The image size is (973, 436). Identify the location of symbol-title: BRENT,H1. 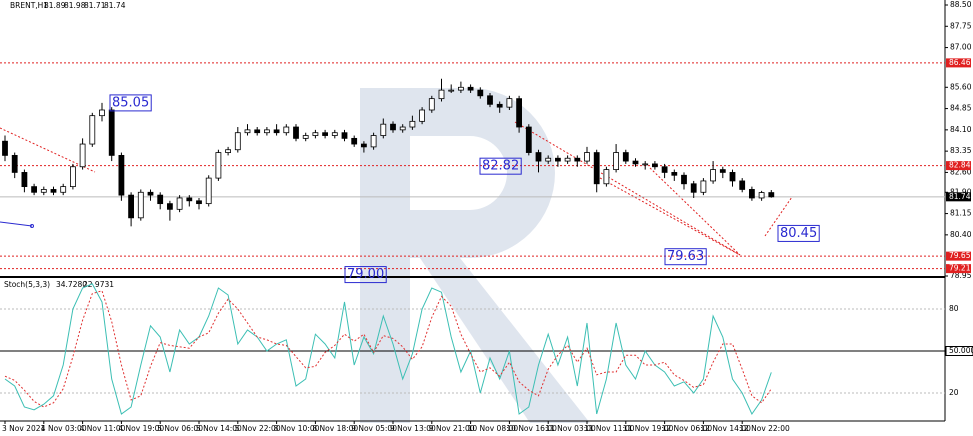
(29, 5).